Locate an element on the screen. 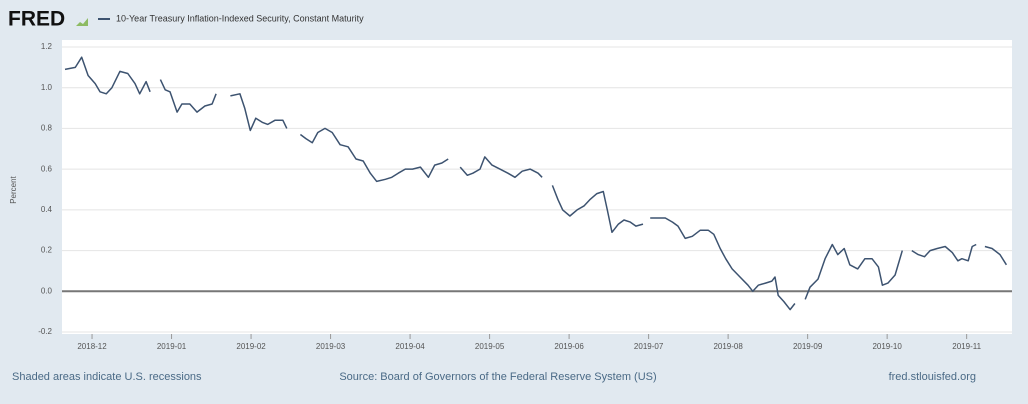 The width and height of the screenshot is (1028, 404). x-tick-label: 2019-02 is located at coordinates (251, 346).